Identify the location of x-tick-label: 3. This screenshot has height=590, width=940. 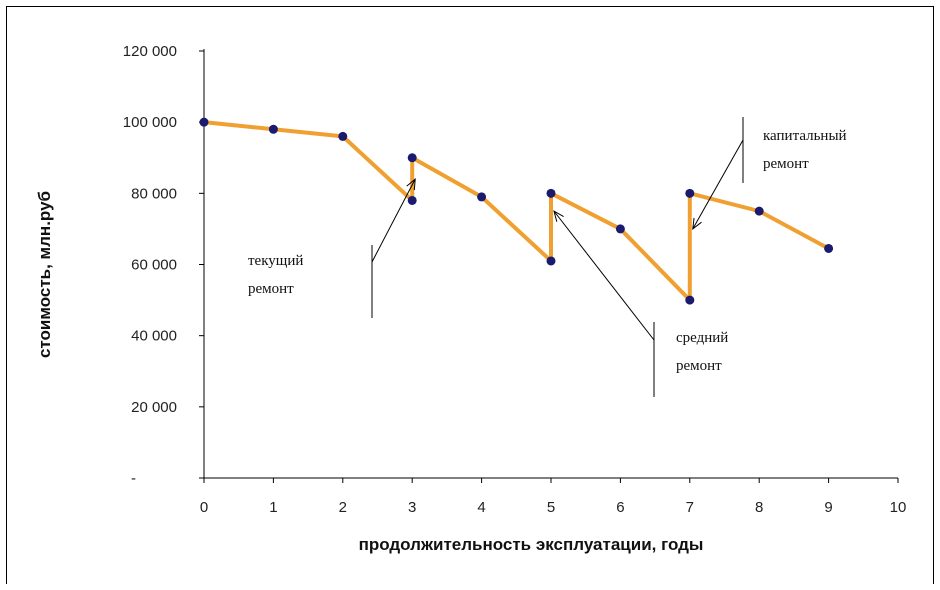
(412, 507).